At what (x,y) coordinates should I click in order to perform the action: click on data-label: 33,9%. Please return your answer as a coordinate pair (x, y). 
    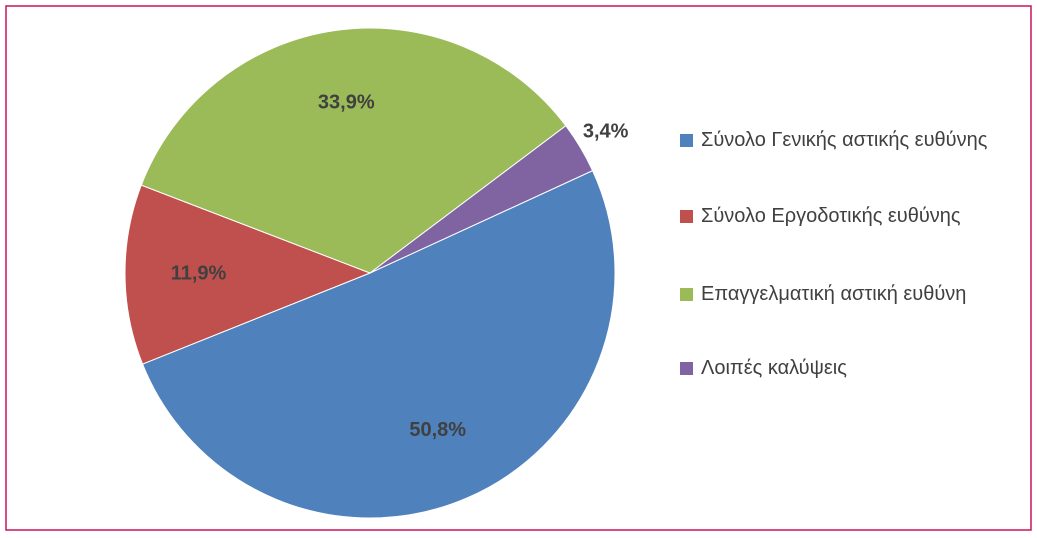
    Looking at the image, I should click on (346, 102).